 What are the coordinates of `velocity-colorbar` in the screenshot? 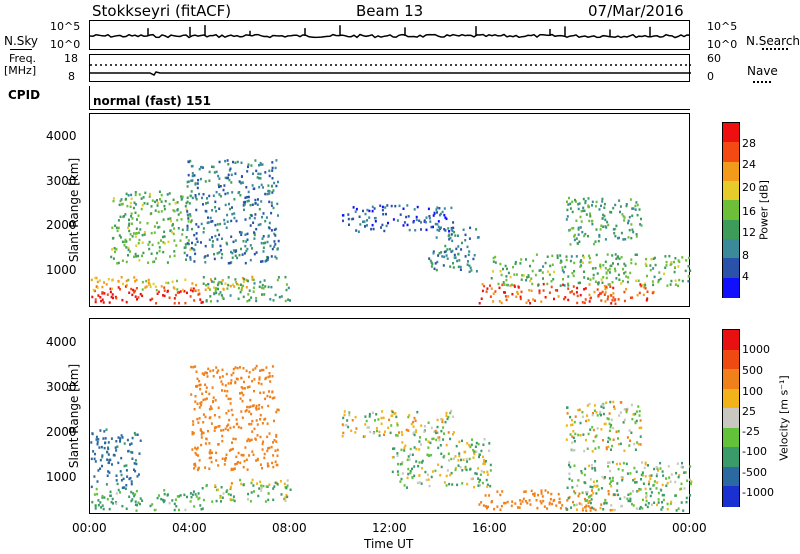 It's located at (731, 418).